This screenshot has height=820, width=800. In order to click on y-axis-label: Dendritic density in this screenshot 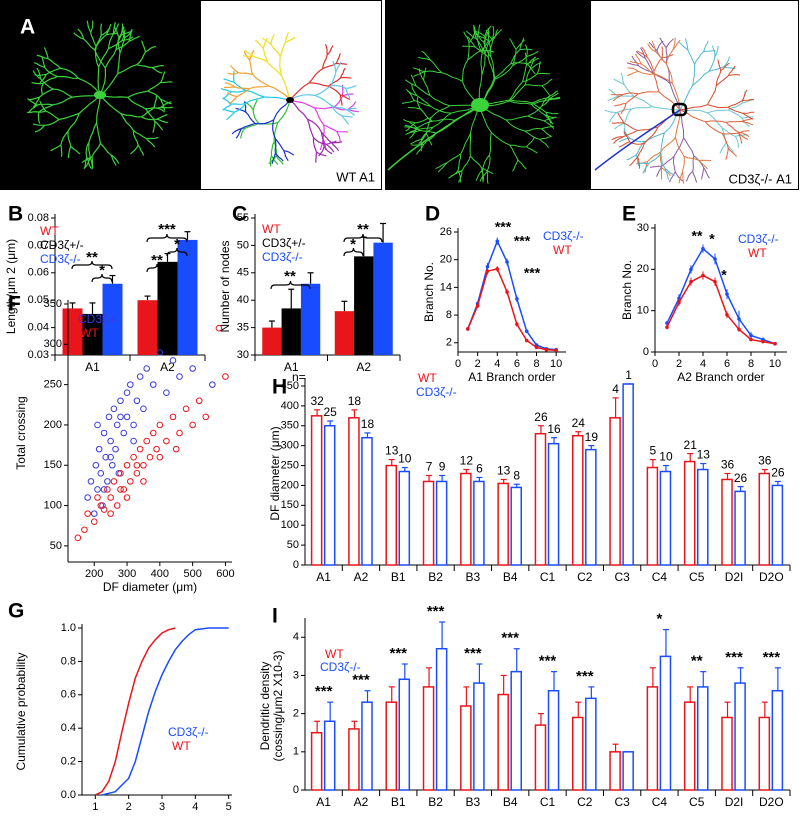, I will do `click(265, 706)`.